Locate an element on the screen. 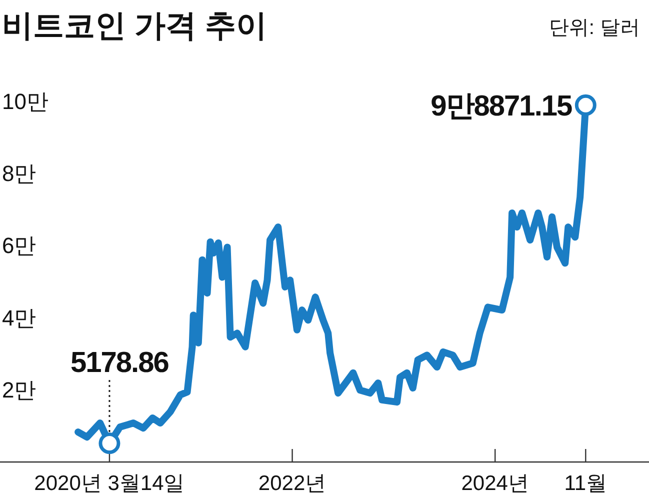 Image resolution: width=649 pixels, height=502 pixels. annotation: 9만8871.15 is located at coordinates (501, 106).